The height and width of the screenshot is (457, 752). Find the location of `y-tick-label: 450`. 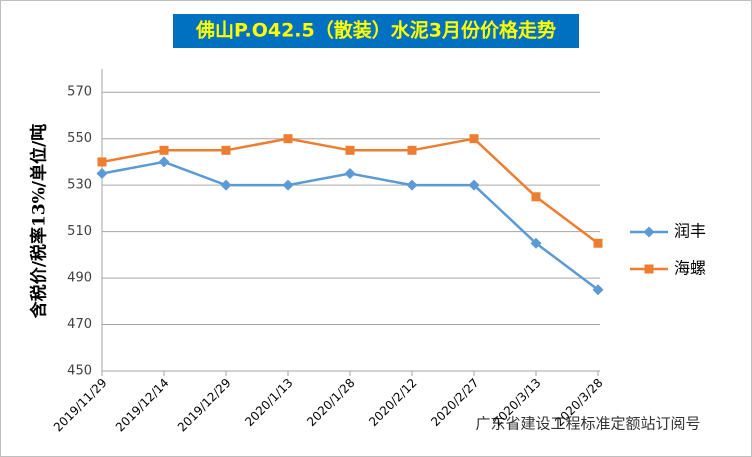

y-tick-label: 450 is located at coordinates (79, 371).